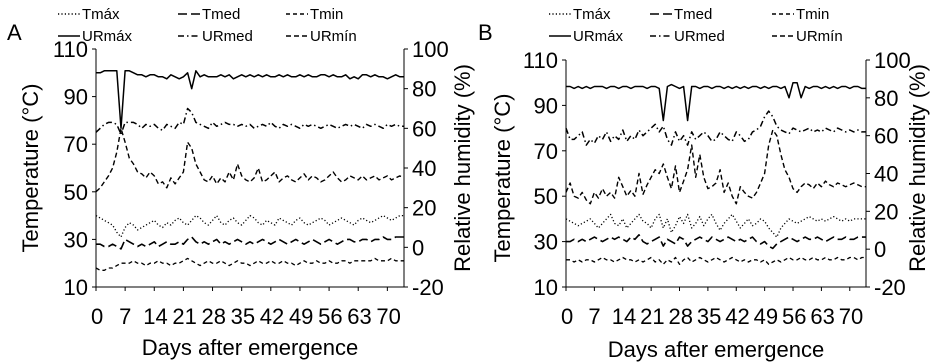 This screenshot has width=943, height=363. What do you see at coordinates (14, 32) in the screenshot?
I see `panel-label: A` at bounding box center [14, 32].